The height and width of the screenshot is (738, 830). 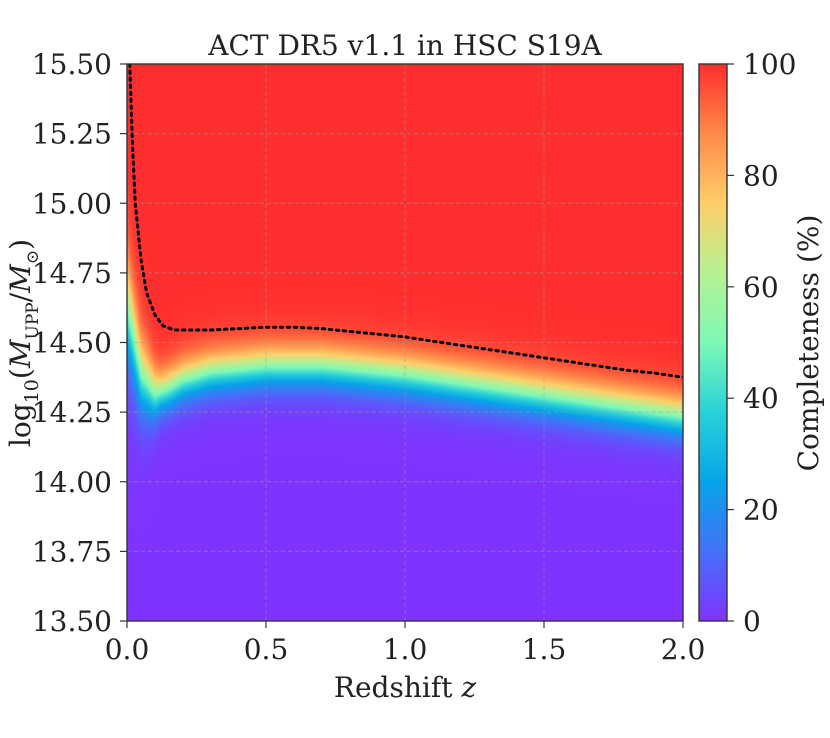 I want to click on y-tick-label: 14.00, so click(x=72, y=482).